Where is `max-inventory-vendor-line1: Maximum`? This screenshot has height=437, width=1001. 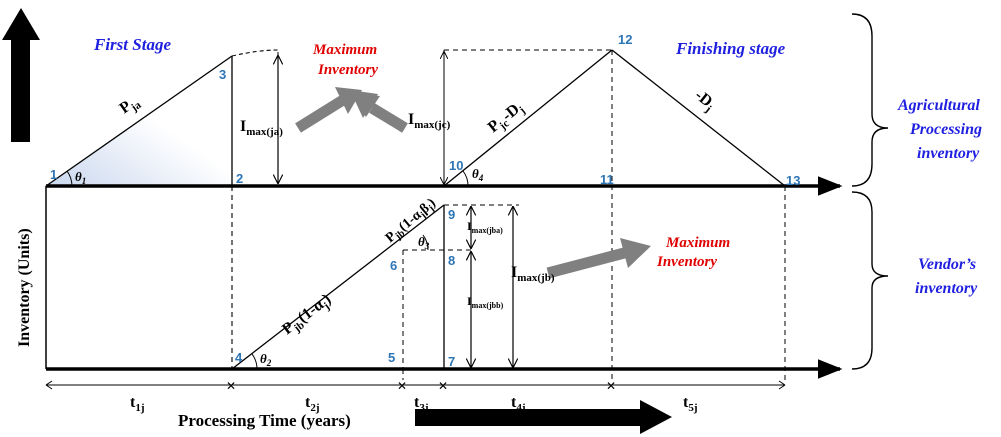 max-inventory-vendor-line1: Maximum is located at coordinates (697, 243).